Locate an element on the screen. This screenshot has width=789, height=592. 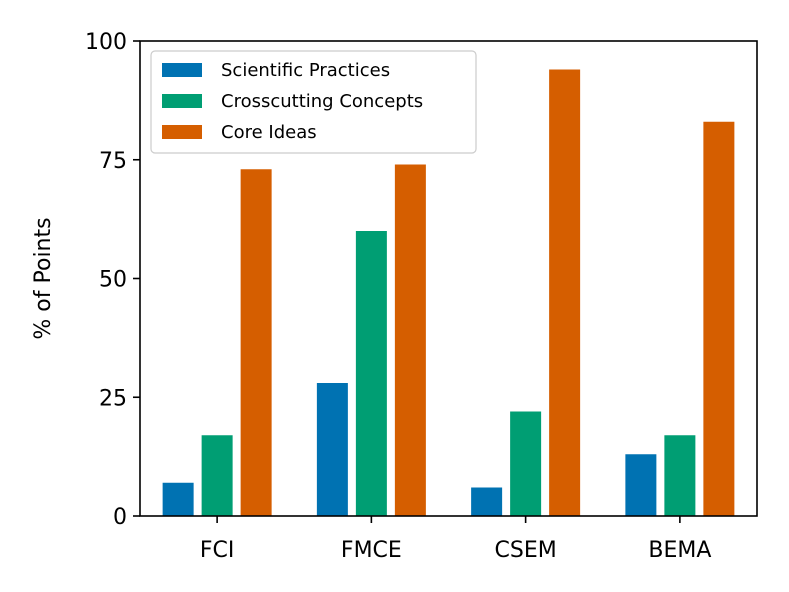
bar-bema-crosscutting-concepts is located at coordinates (680, 475).